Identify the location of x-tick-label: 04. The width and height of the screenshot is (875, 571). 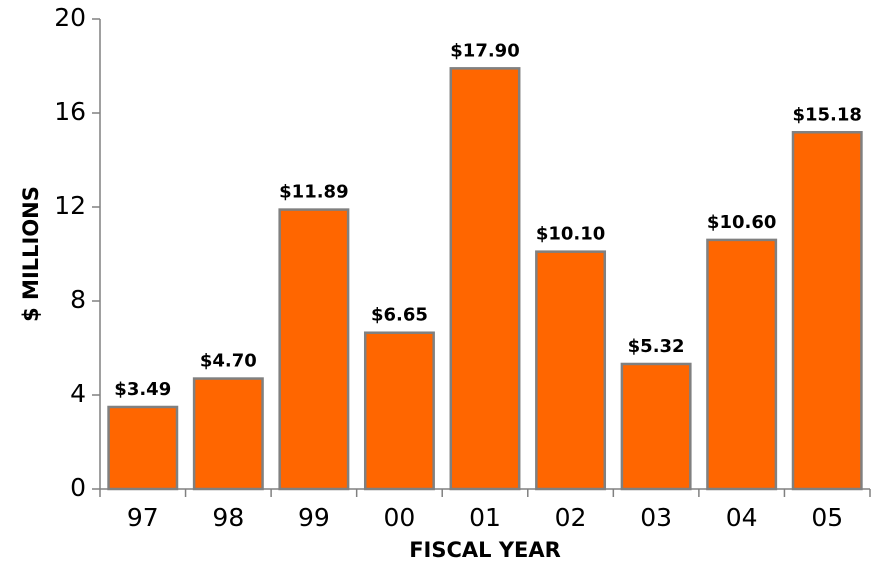
(742, 517).